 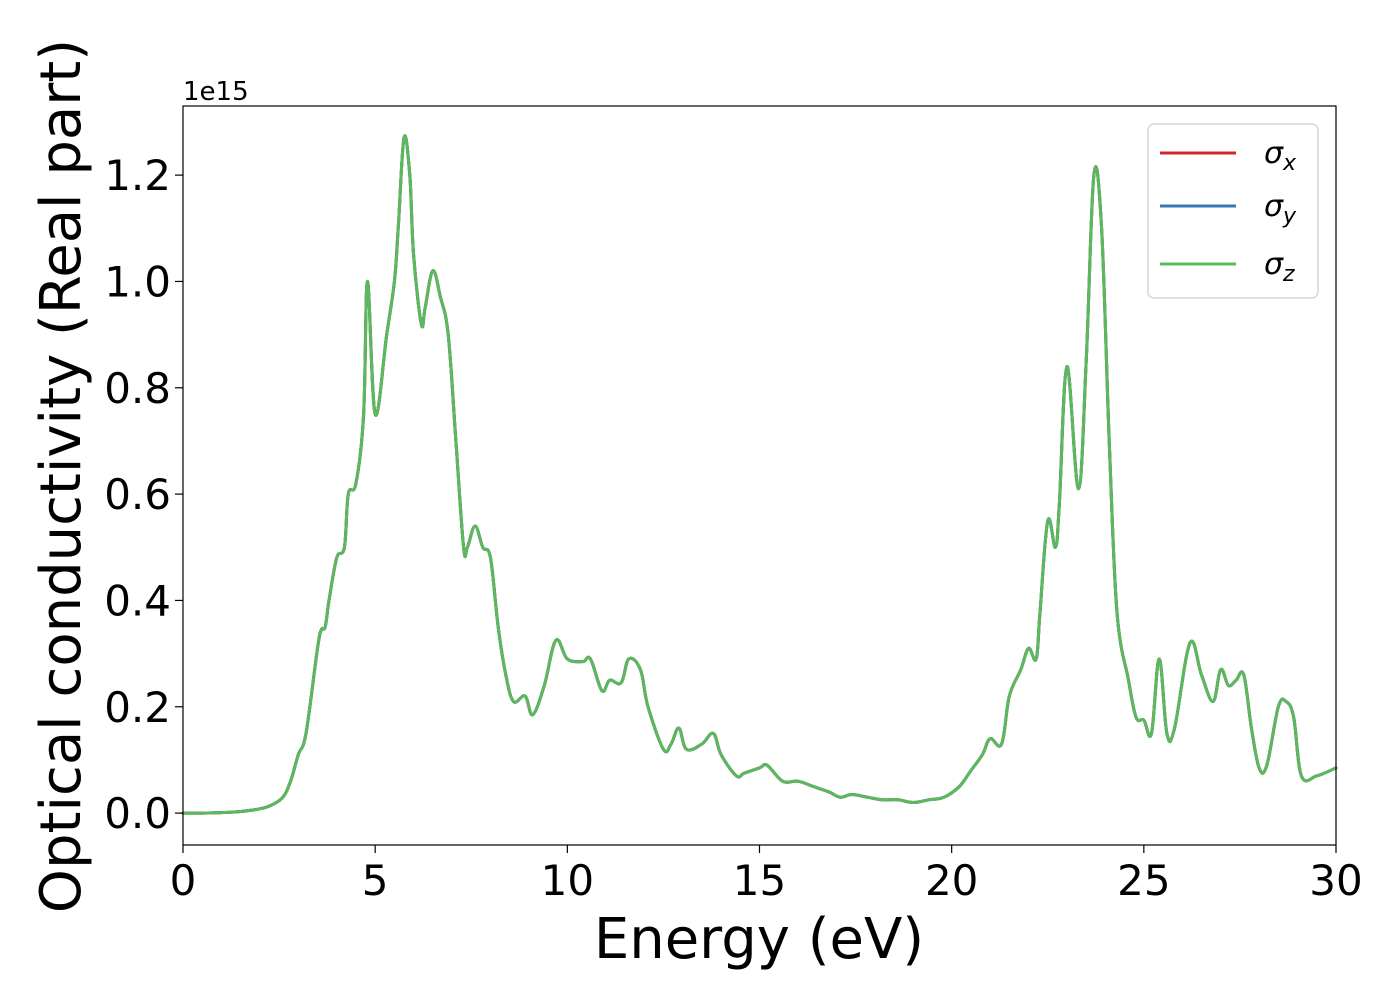 I want to click on legend-box, so click(x=1233, y=211).